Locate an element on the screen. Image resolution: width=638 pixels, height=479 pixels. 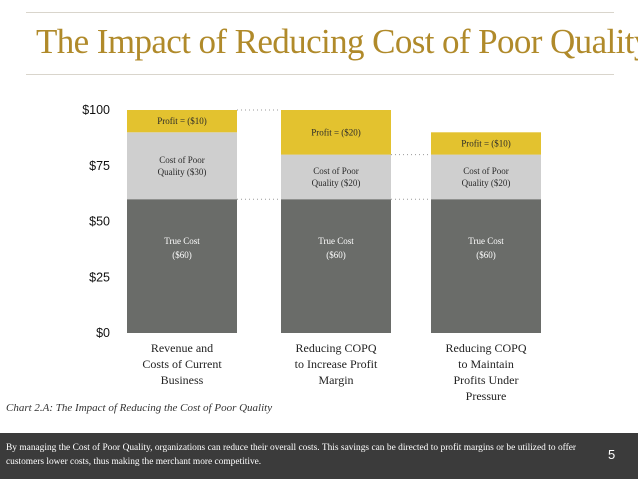
category-label: Pressure is located at coordinates (486, 396).